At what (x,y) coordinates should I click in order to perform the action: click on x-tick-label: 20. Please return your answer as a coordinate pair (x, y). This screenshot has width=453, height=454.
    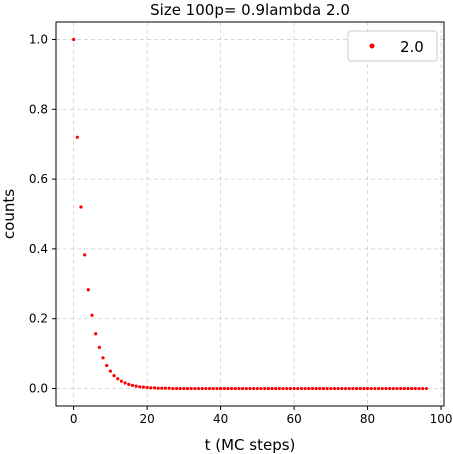
    Looking at the image, I should click on (146, 419).